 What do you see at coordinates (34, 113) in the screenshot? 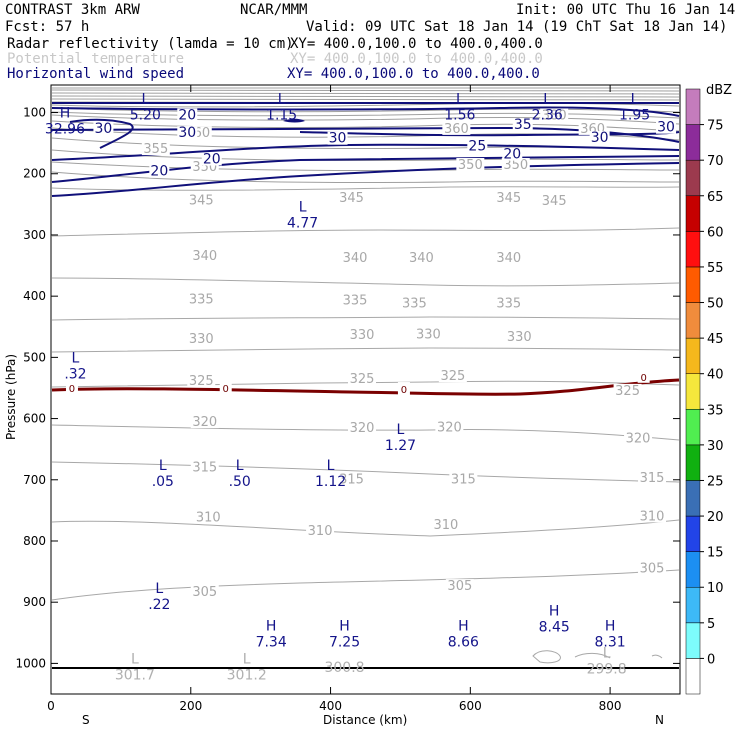
I see `y-tick-label: 100` at bounding box center [34, 113].